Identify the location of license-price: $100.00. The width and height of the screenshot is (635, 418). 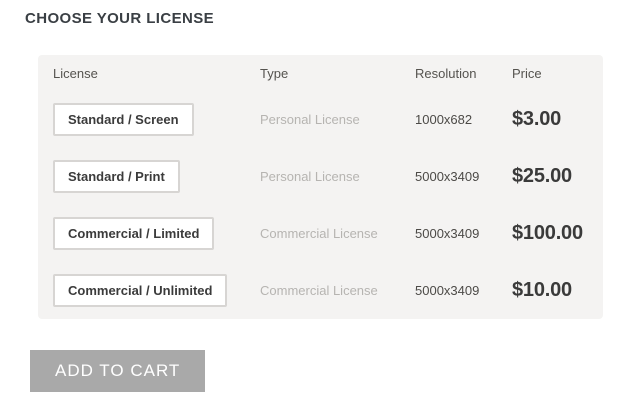
(547, 233).